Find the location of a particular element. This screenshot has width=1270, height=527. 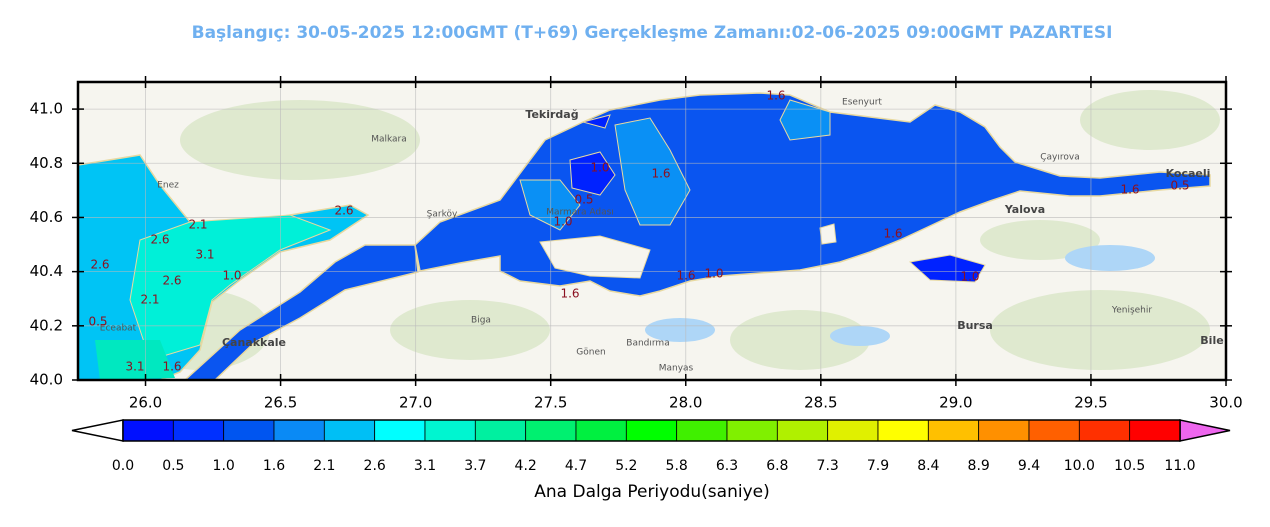

y-tick-label: 40.4 is located at coordinates (46, 271).